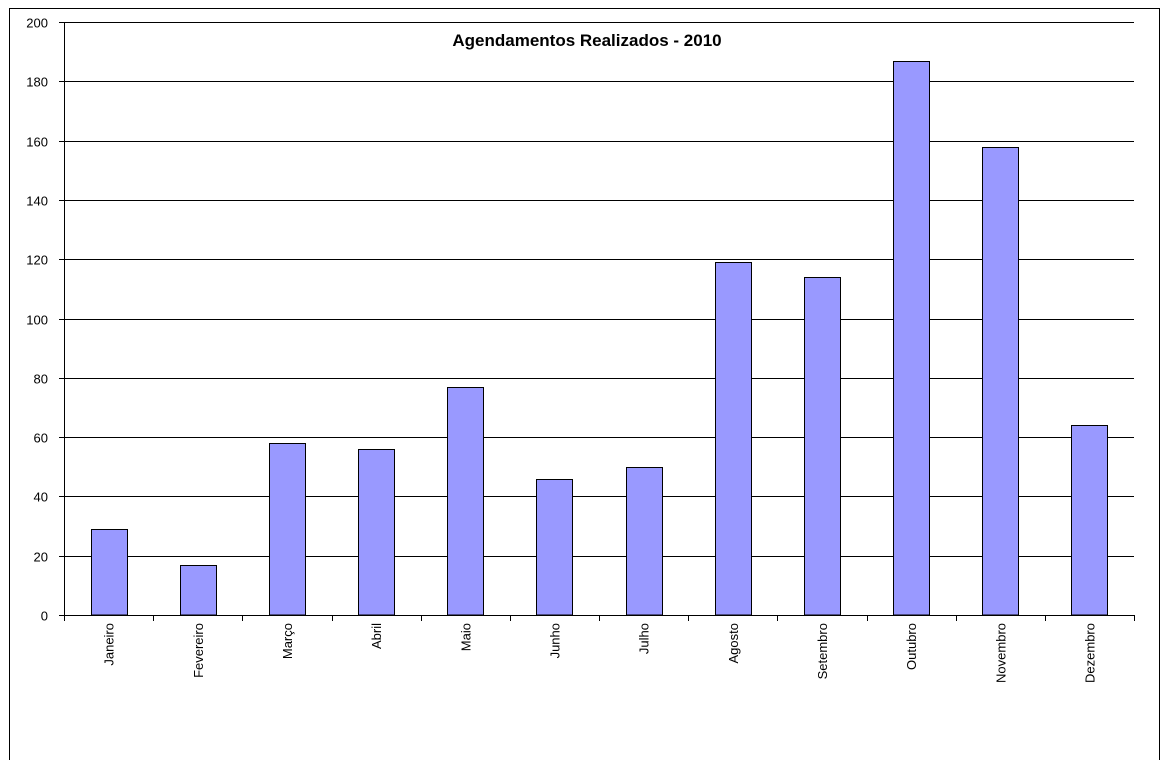  What do you see at coordinates (1089, 653) in the screenshot?
I see `x-tick-label: Dezembro` at bounding box center [1089, 653].